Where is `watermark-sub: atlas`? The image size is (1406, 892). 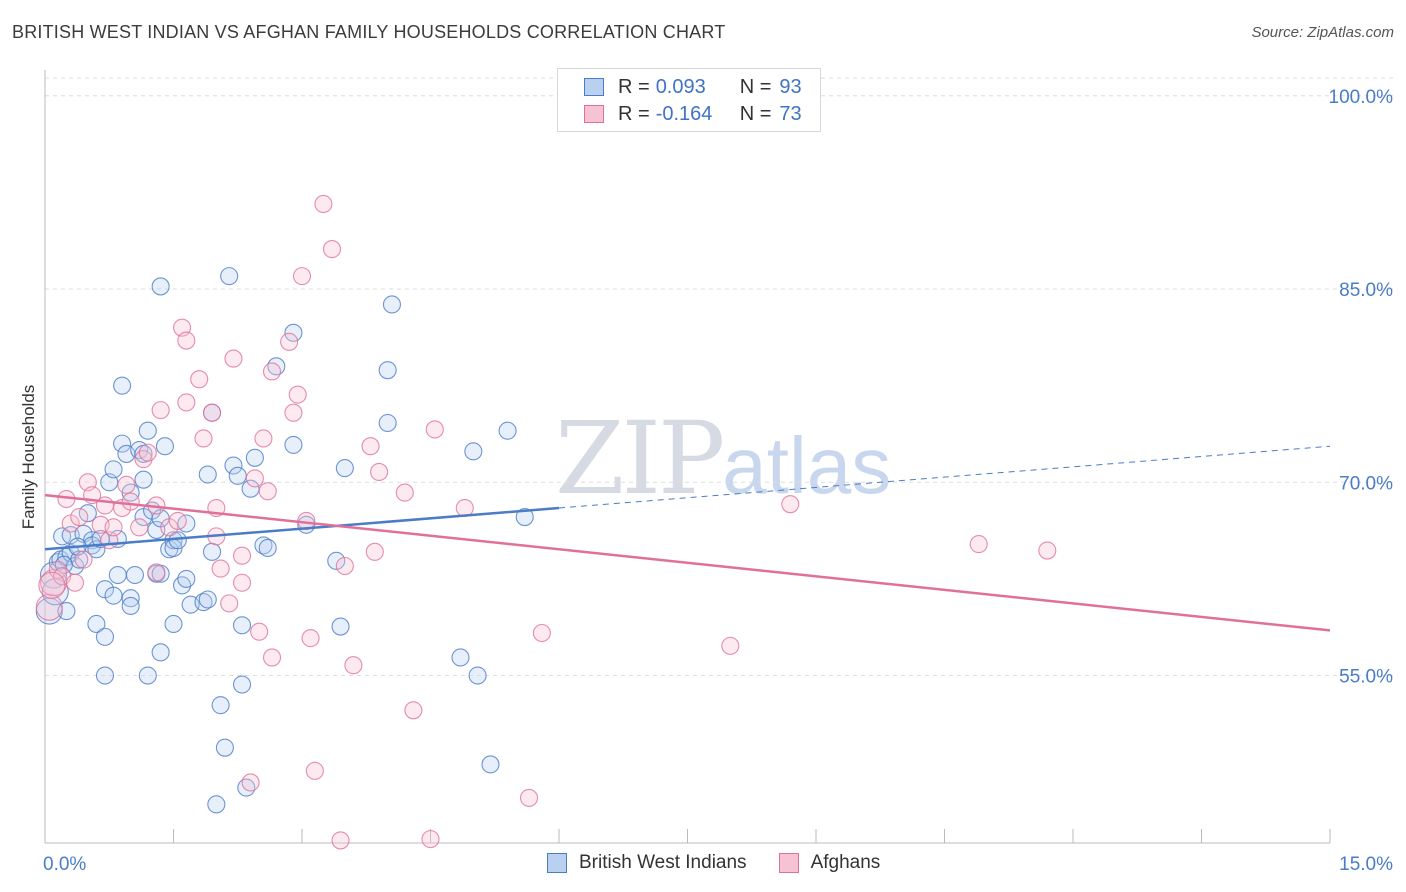
watermark-sub: atlas is located at coordinates (807, 465).